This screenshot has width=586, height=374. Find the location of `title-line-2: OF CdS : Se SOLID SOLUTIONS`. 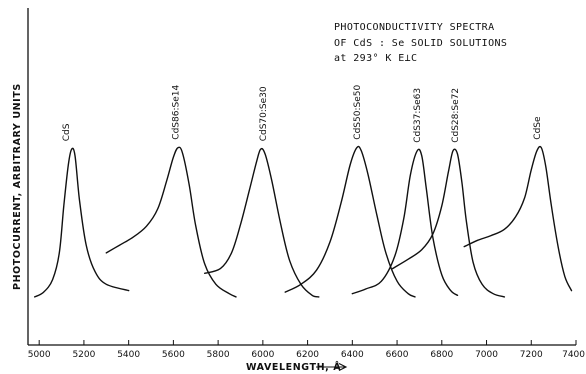

title-line-2: OF CdS : Se SOLID SOLUTIONS is located at coordinates (420, 43).